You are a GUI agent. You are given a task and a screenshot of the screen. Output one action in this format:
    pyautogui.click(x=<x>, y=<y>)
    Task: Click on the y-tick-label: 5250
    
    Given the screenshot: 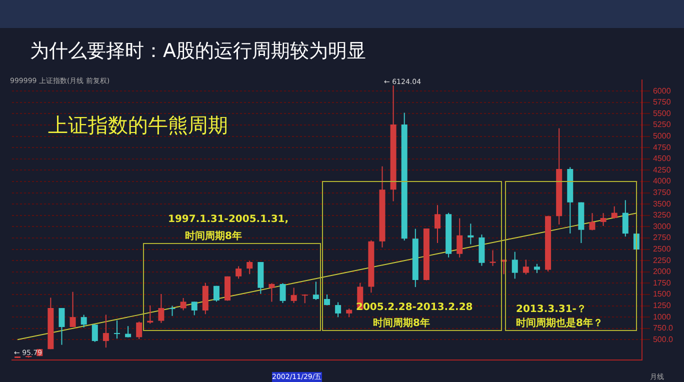 What is the action you would take?
    pyautogui.click(x=662, y=125)
    